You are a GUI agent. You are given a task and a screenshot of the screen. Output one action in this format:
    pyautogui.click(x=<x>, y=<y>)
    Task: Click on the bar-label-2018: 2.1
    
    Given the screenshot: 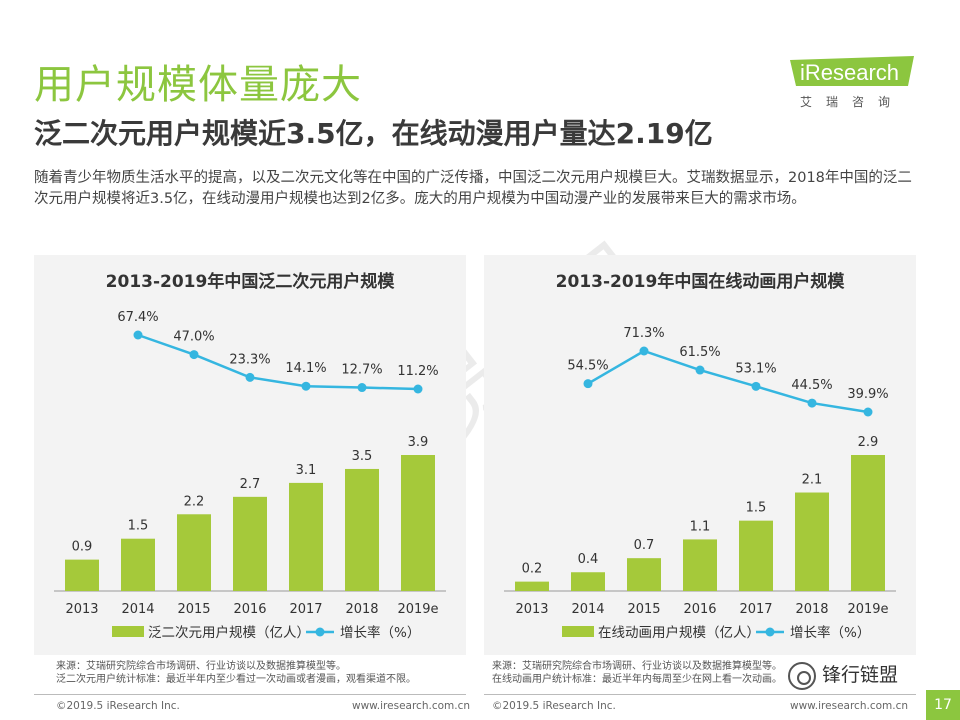 What is the action you would take?
    pyautogui.click(x=812, y=480)
    